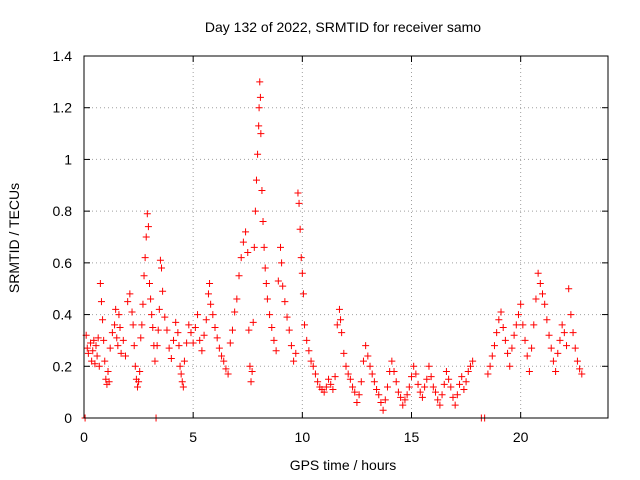 This screenshot has height=480, width=640. I want to click on y-axis-label: SRMTID / TECUs, so click(14, 238).